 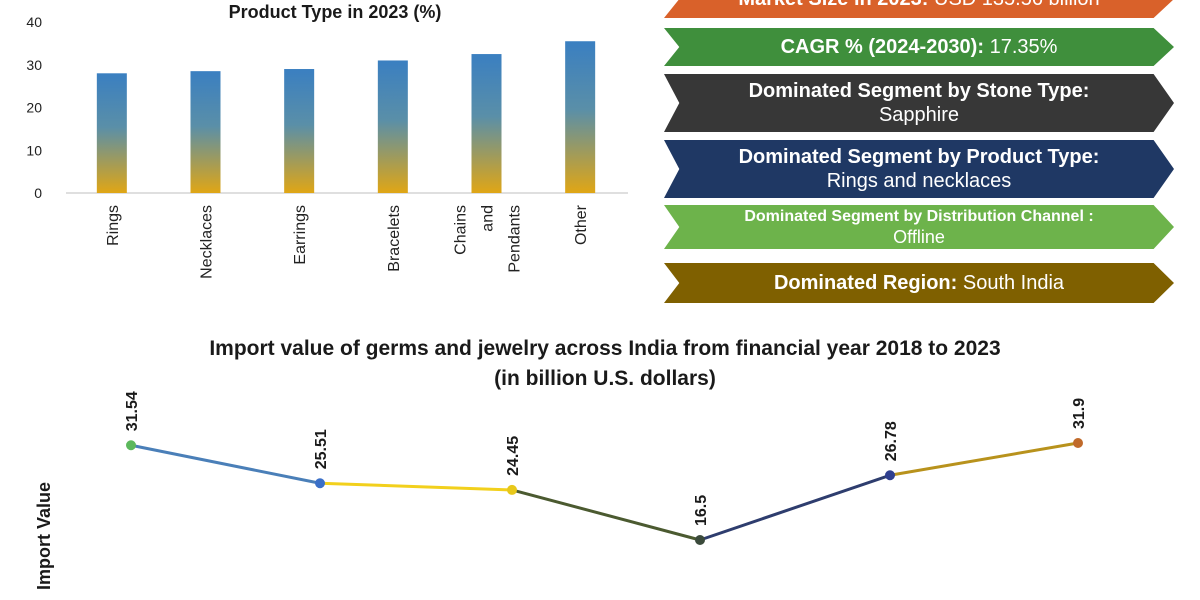 I want to click on info-banner-value: Offline, so click(x=919, y=237).